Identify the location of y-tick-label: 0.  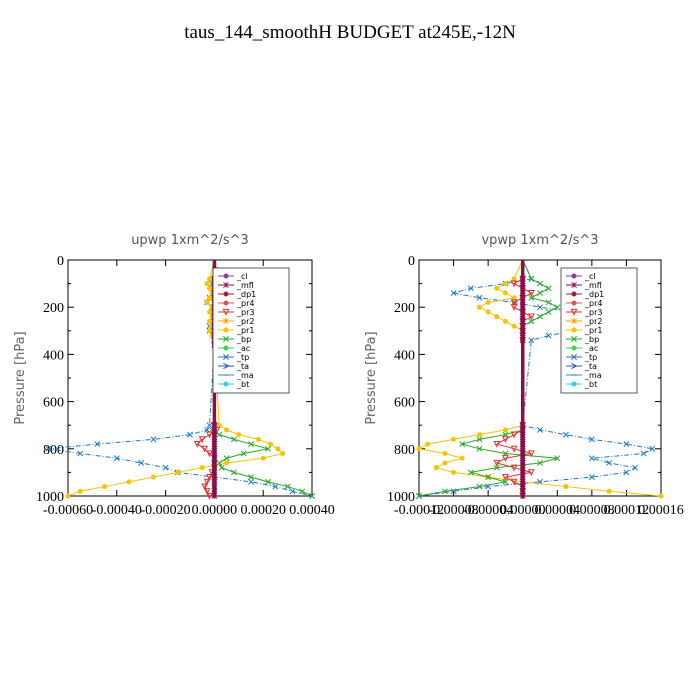
(60, 261).